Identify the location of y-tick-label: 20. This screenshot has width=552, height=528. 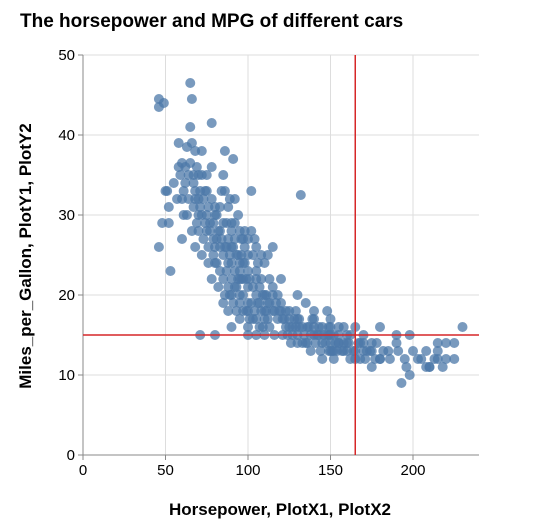
(66, 295).